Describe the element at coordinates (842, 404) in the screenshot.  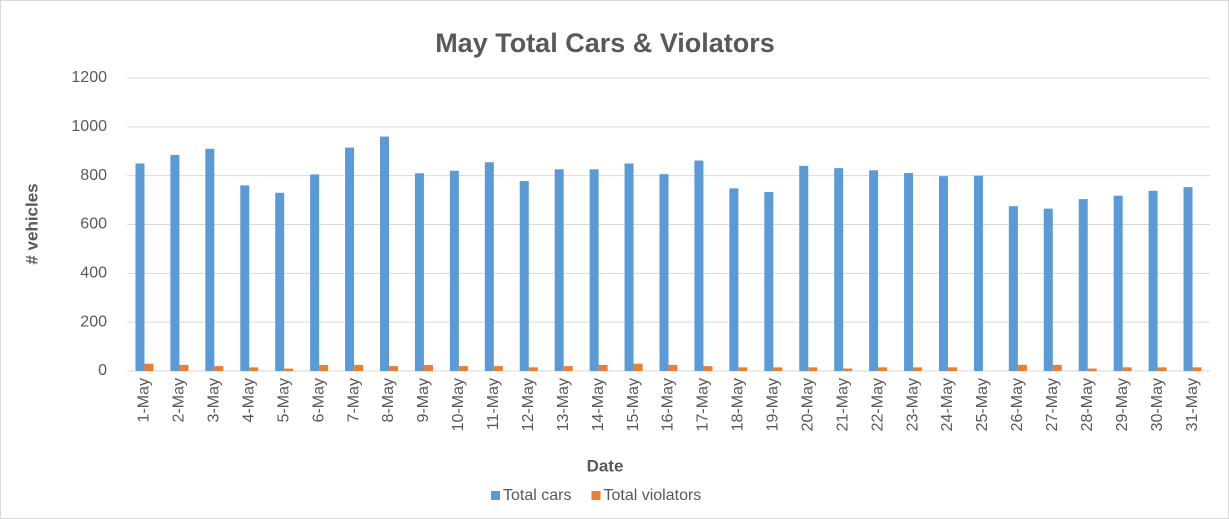
I see `x-tick-label: 21-May` at that location.